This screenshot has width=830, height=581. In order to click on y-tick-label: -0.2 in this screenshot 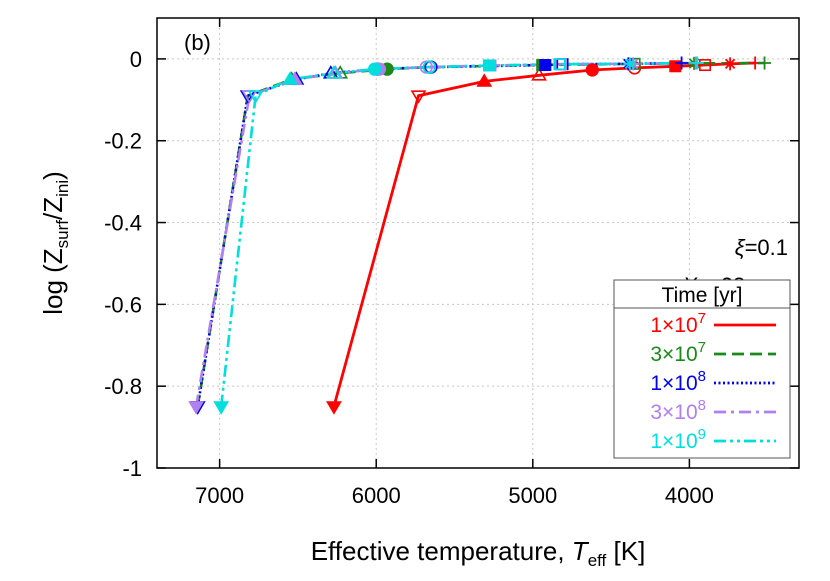, I will do `click(123, 141)`.